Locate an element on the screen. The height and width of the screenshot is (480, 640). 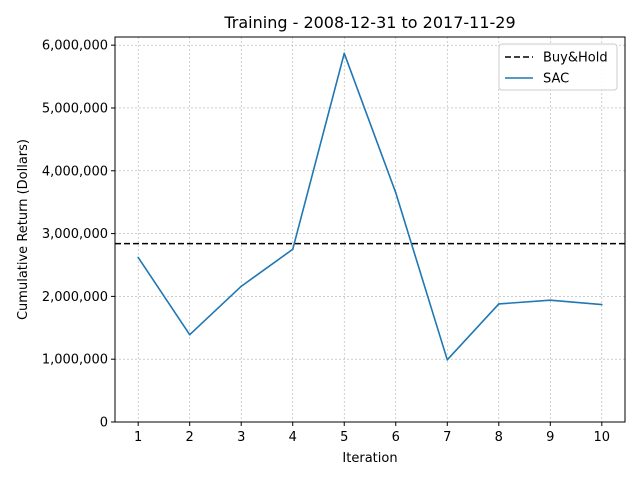
y-tick-label: 1,000,000 is located at coordinates (75, 360).